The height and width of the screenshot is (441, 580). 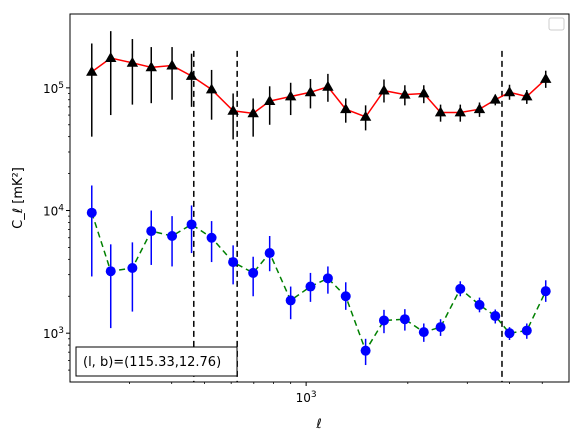 I want to click on annotation-box, so click(x=156, y=361).